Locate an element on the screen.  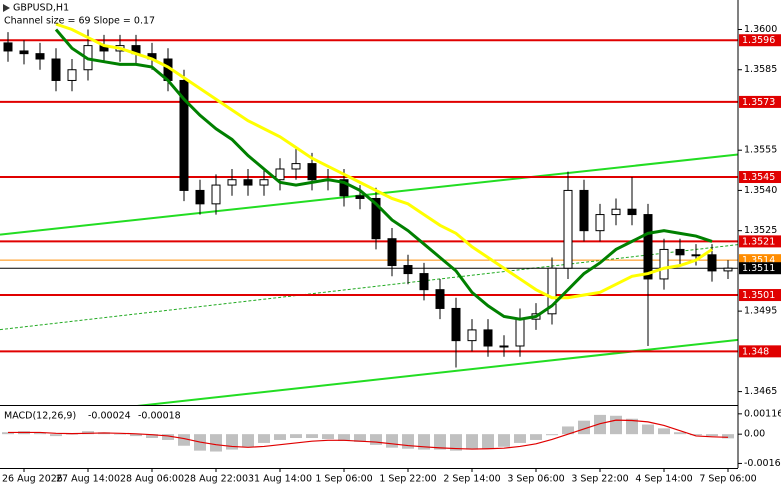
level-label: 1.3596 is located at coordinates (758, 40).